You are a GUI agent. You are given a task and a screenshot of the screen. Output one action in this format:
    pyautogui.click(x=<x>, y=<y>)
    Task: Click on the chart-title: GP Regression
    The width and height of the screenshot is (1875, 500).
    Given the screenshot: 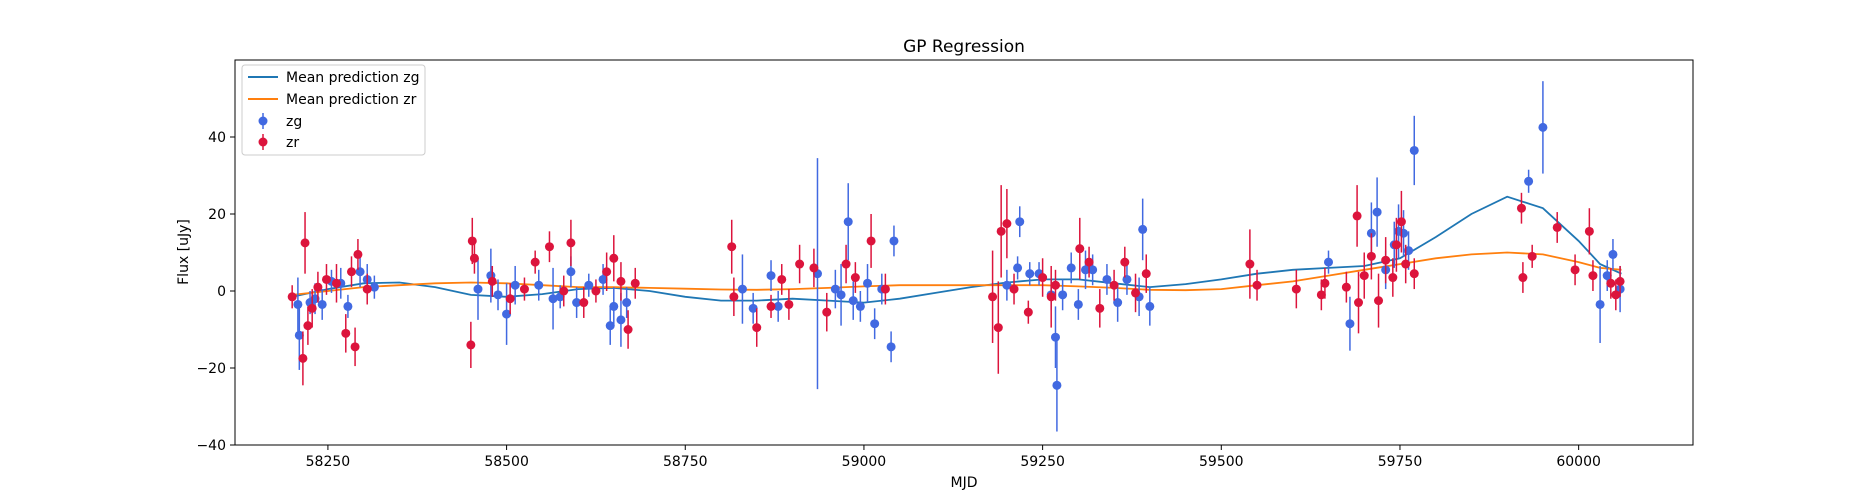 What is the action you would take?
    pyautogui.click(x=964, y=47)
    